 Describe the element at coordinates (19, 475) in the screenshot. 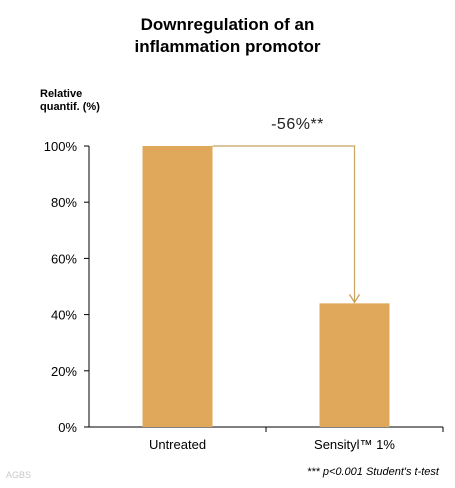

I see `watermark-logo: AGBS` at that location.